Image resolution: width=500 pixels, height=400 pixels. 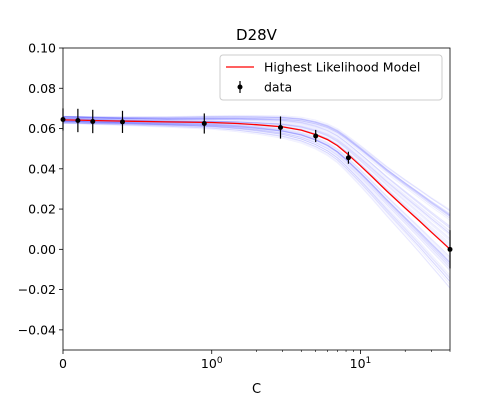 What do you see at coordinates (42, 48) in the screenshot?
I see `y-tick-label: 0.10` at bounding box center [42, 48].